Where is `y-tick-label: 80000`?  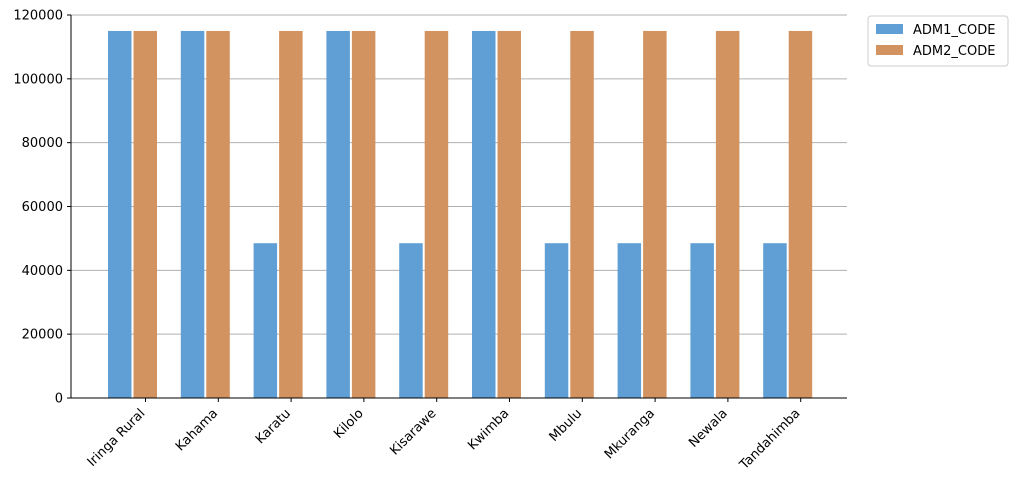 y-tick-label: 80000 is located at coordinates (42, 143).